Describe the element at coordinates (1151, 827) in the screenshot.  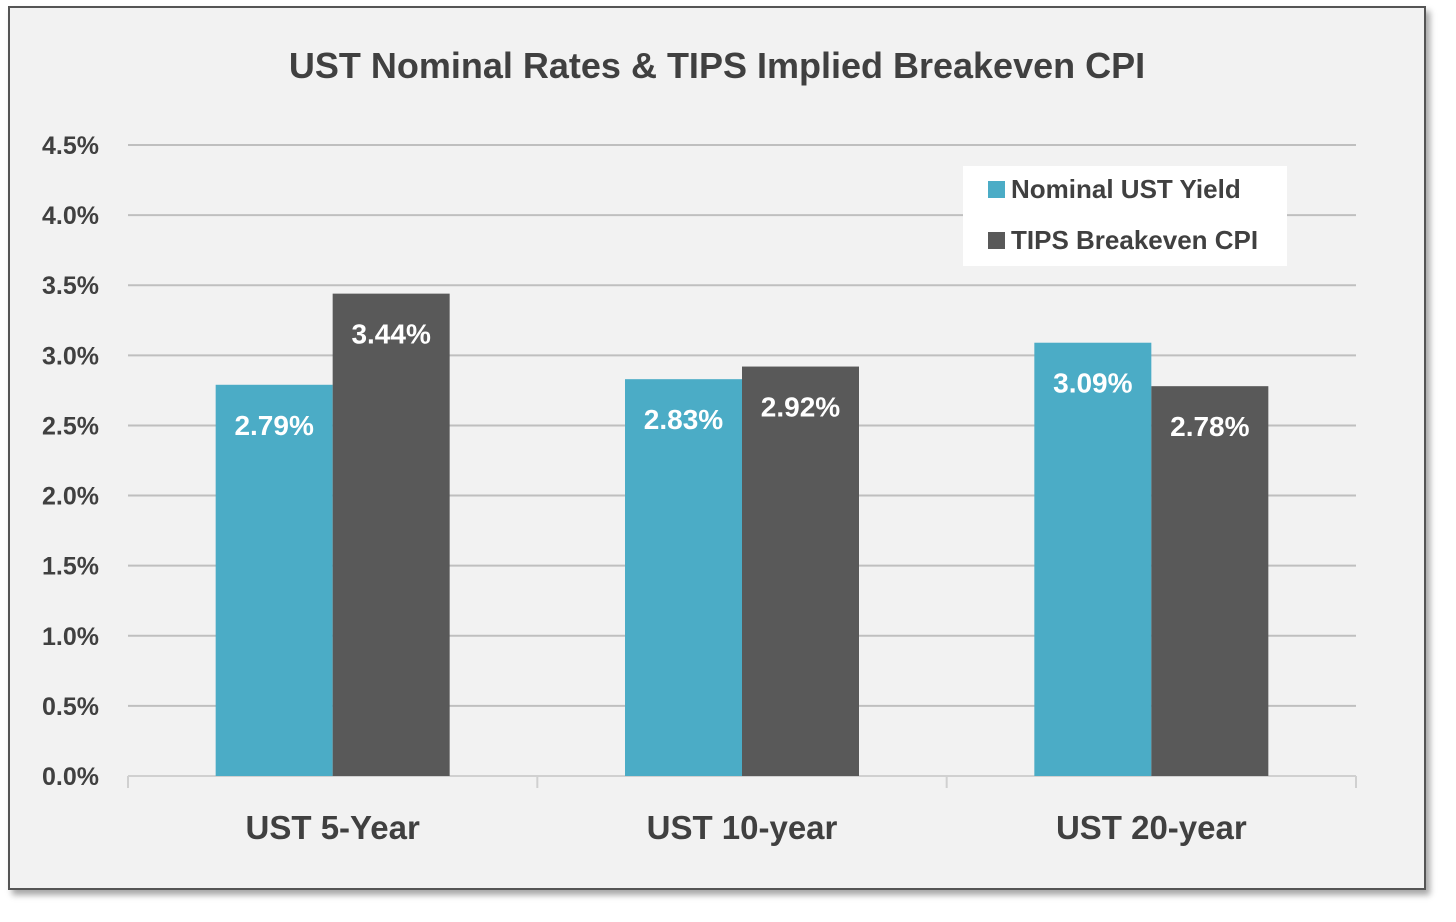
I see `x-category-label: UST 20-year` at that location.